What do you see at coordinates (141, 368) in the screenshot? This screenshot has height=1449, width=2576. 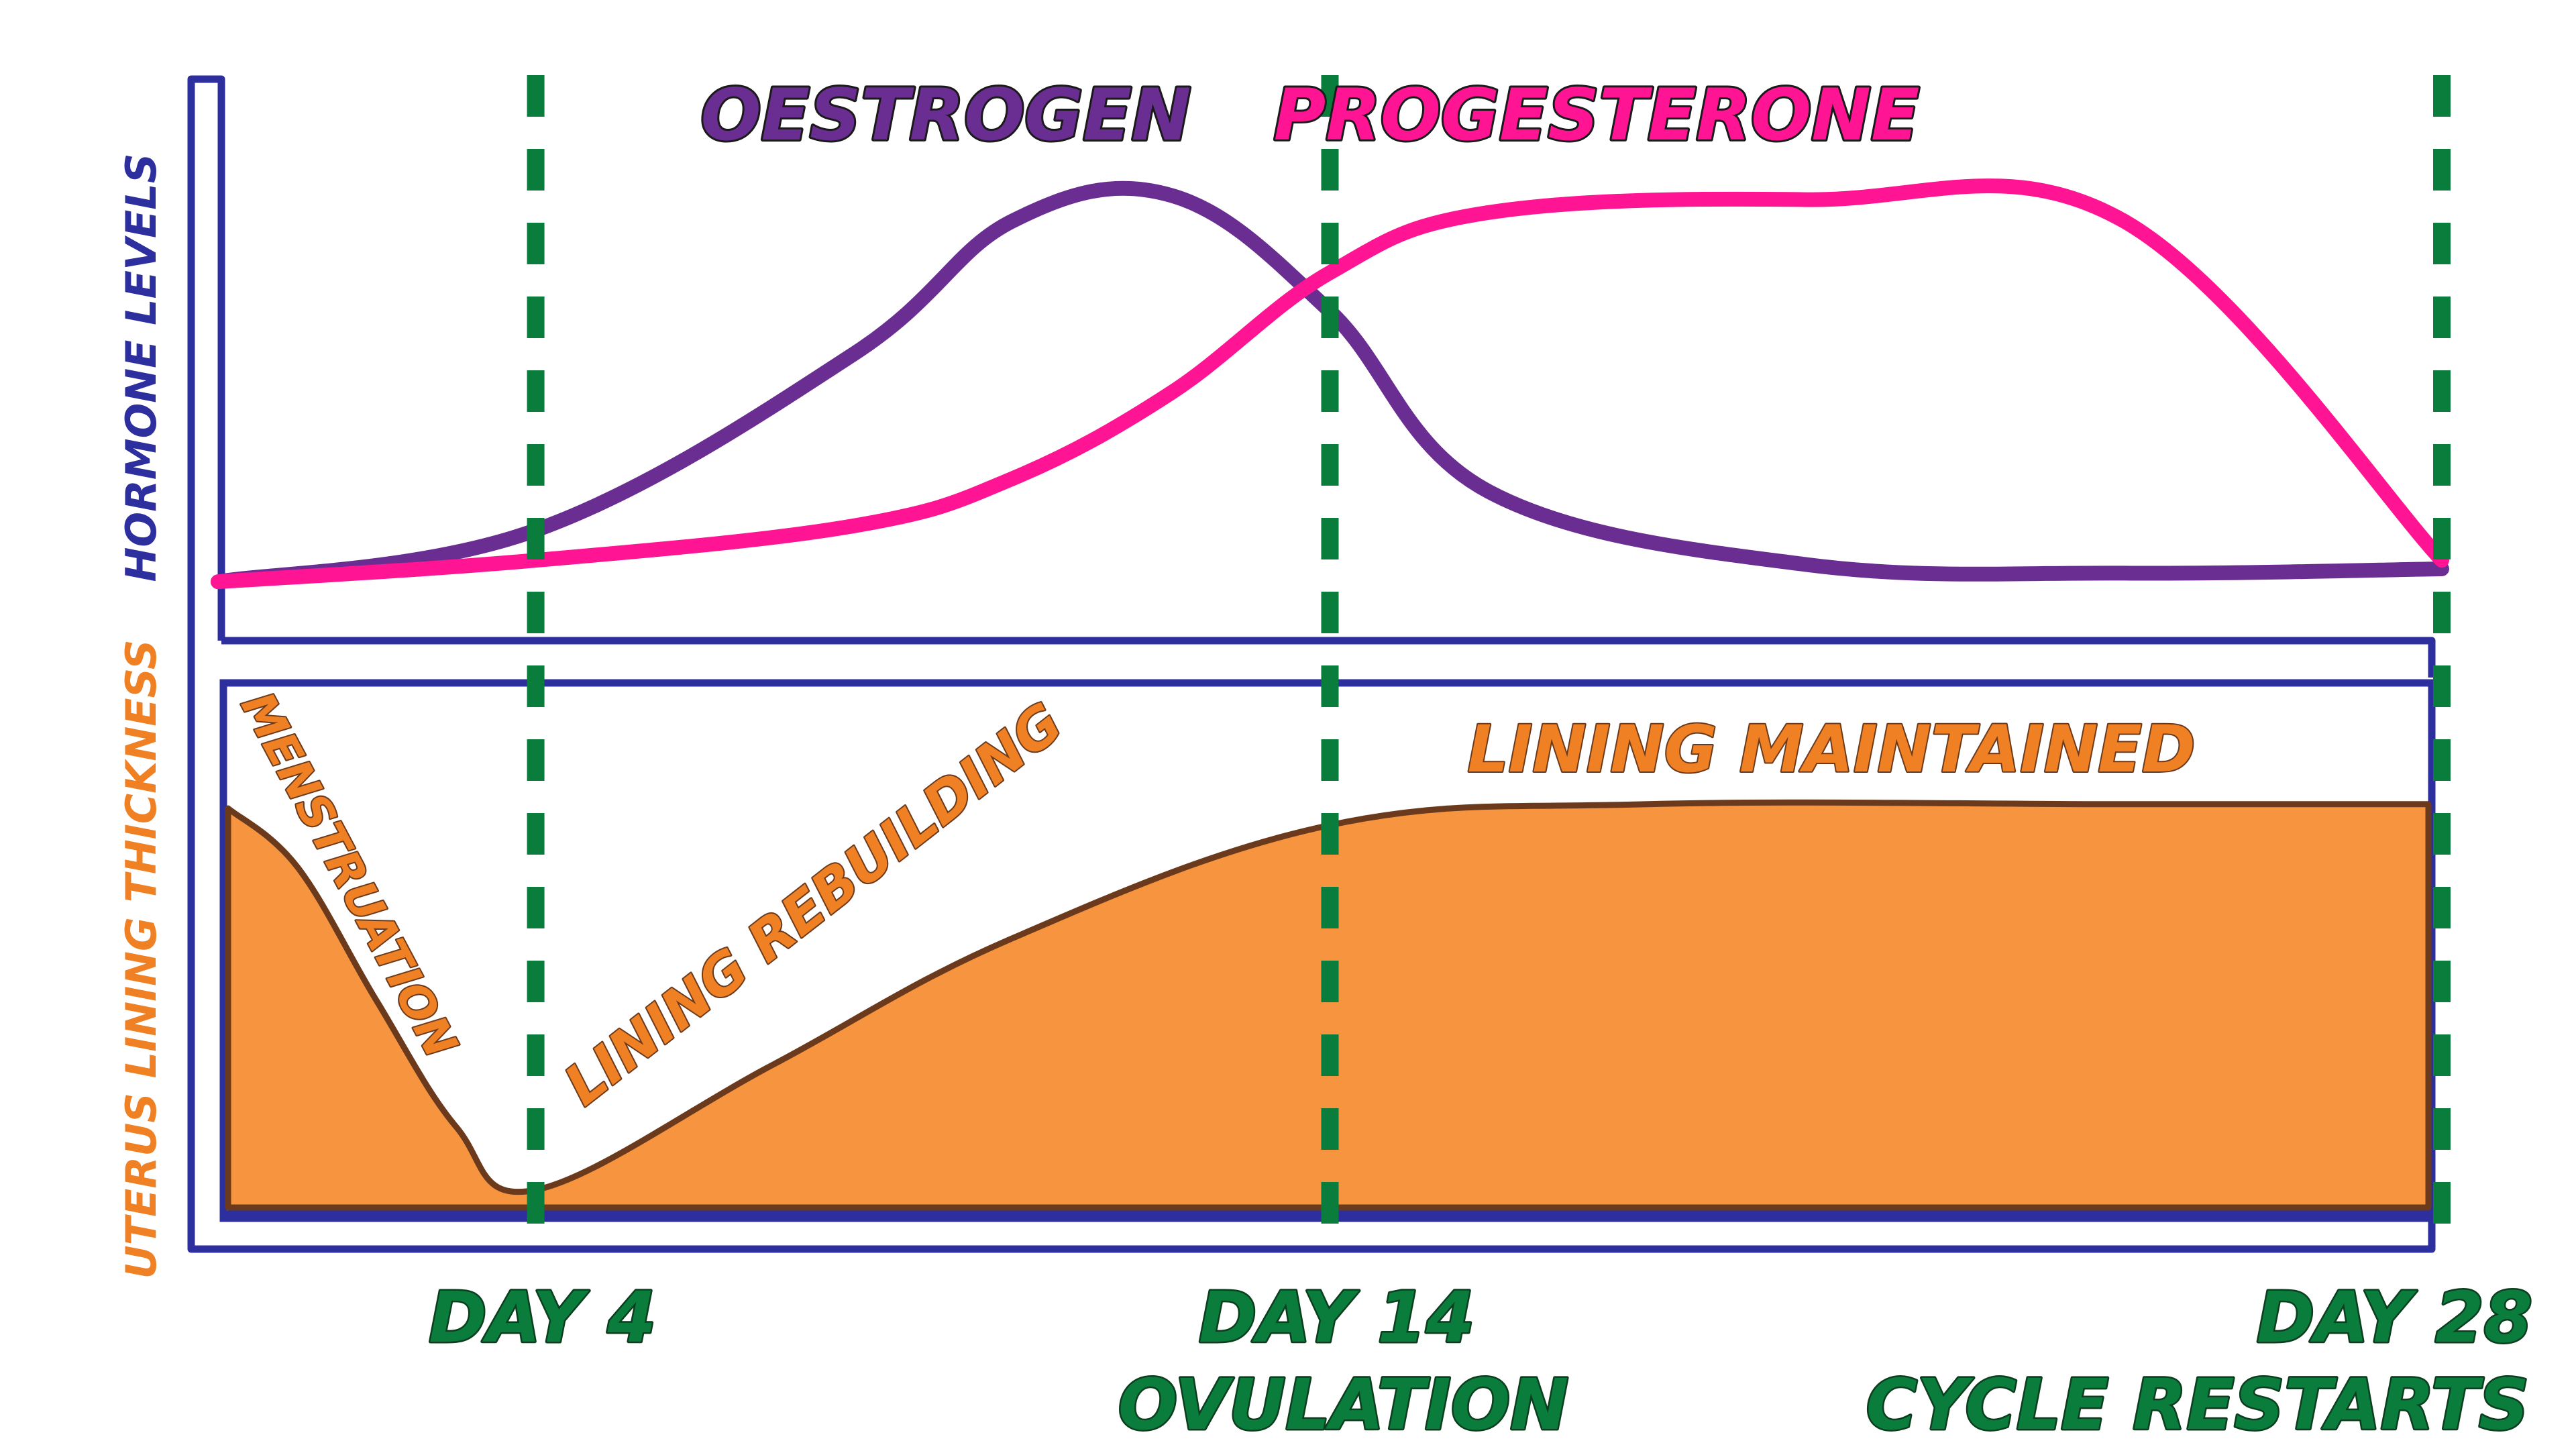 I see `hormone-levels-axis-label: HORMONE LEVELS` at bounding box center [141, 368].